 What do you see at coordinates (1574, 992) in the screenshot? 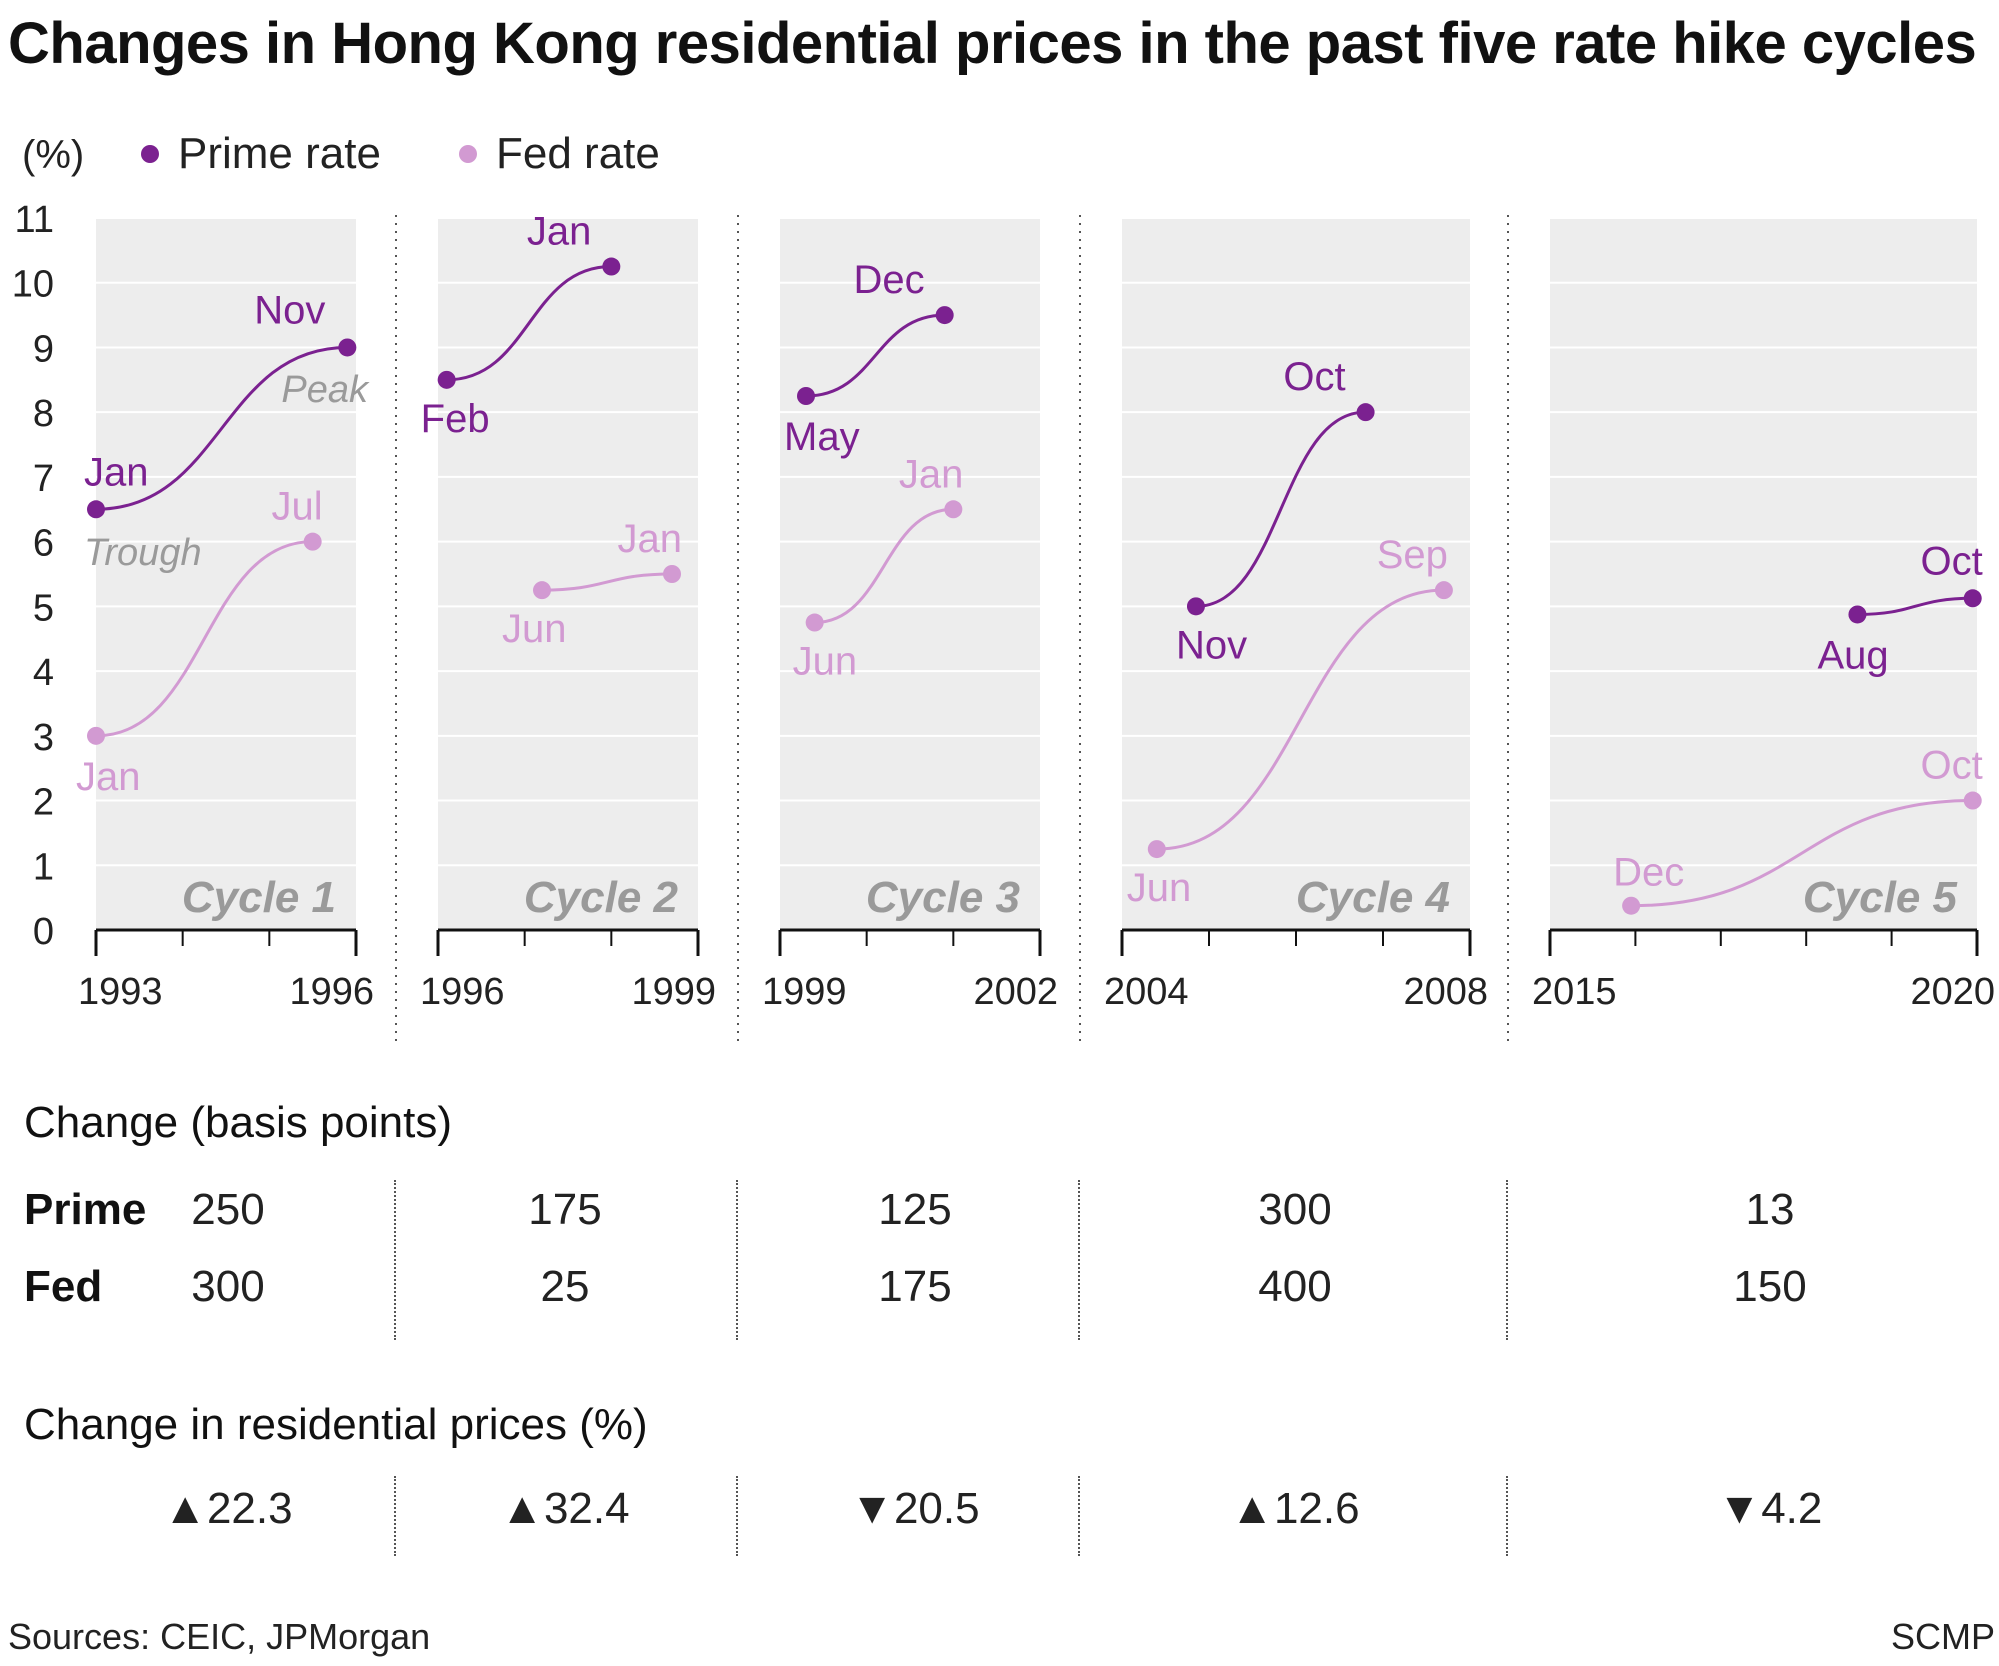
I see `x-label-start-cycle-5: 2015` at bounding box center [1574, 992].